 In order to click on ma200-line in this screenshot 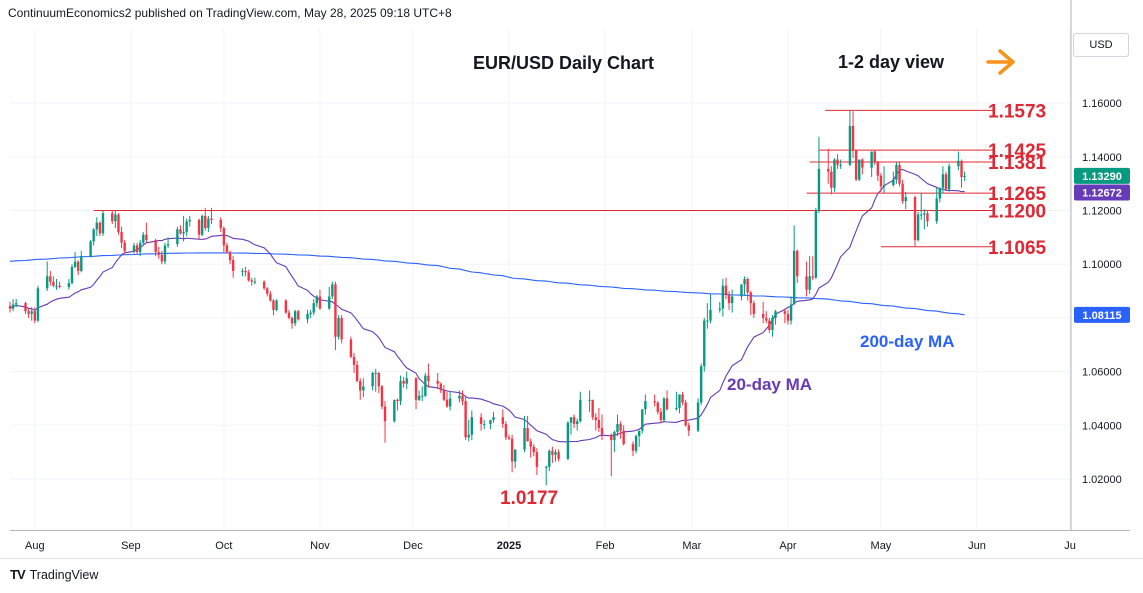, I will do `click(487, 284)`.